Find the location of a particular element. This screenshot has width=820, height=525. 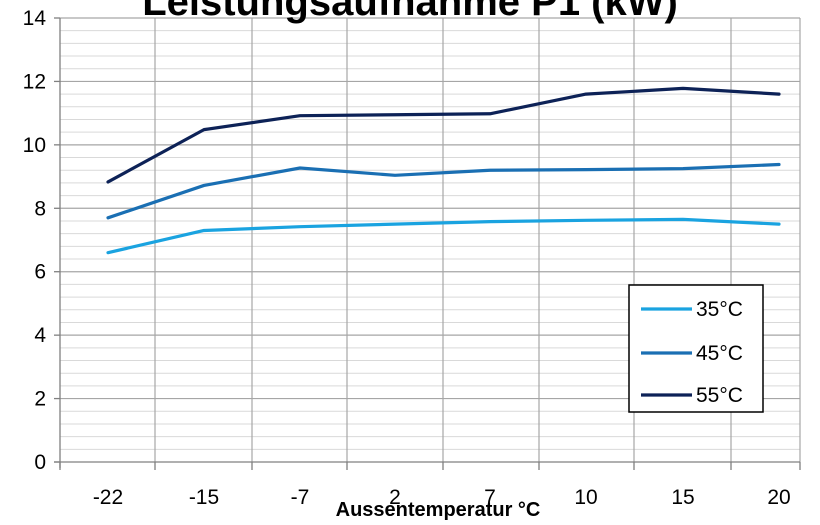

x-tick-label: 10 is located at coordinates (585, 497).